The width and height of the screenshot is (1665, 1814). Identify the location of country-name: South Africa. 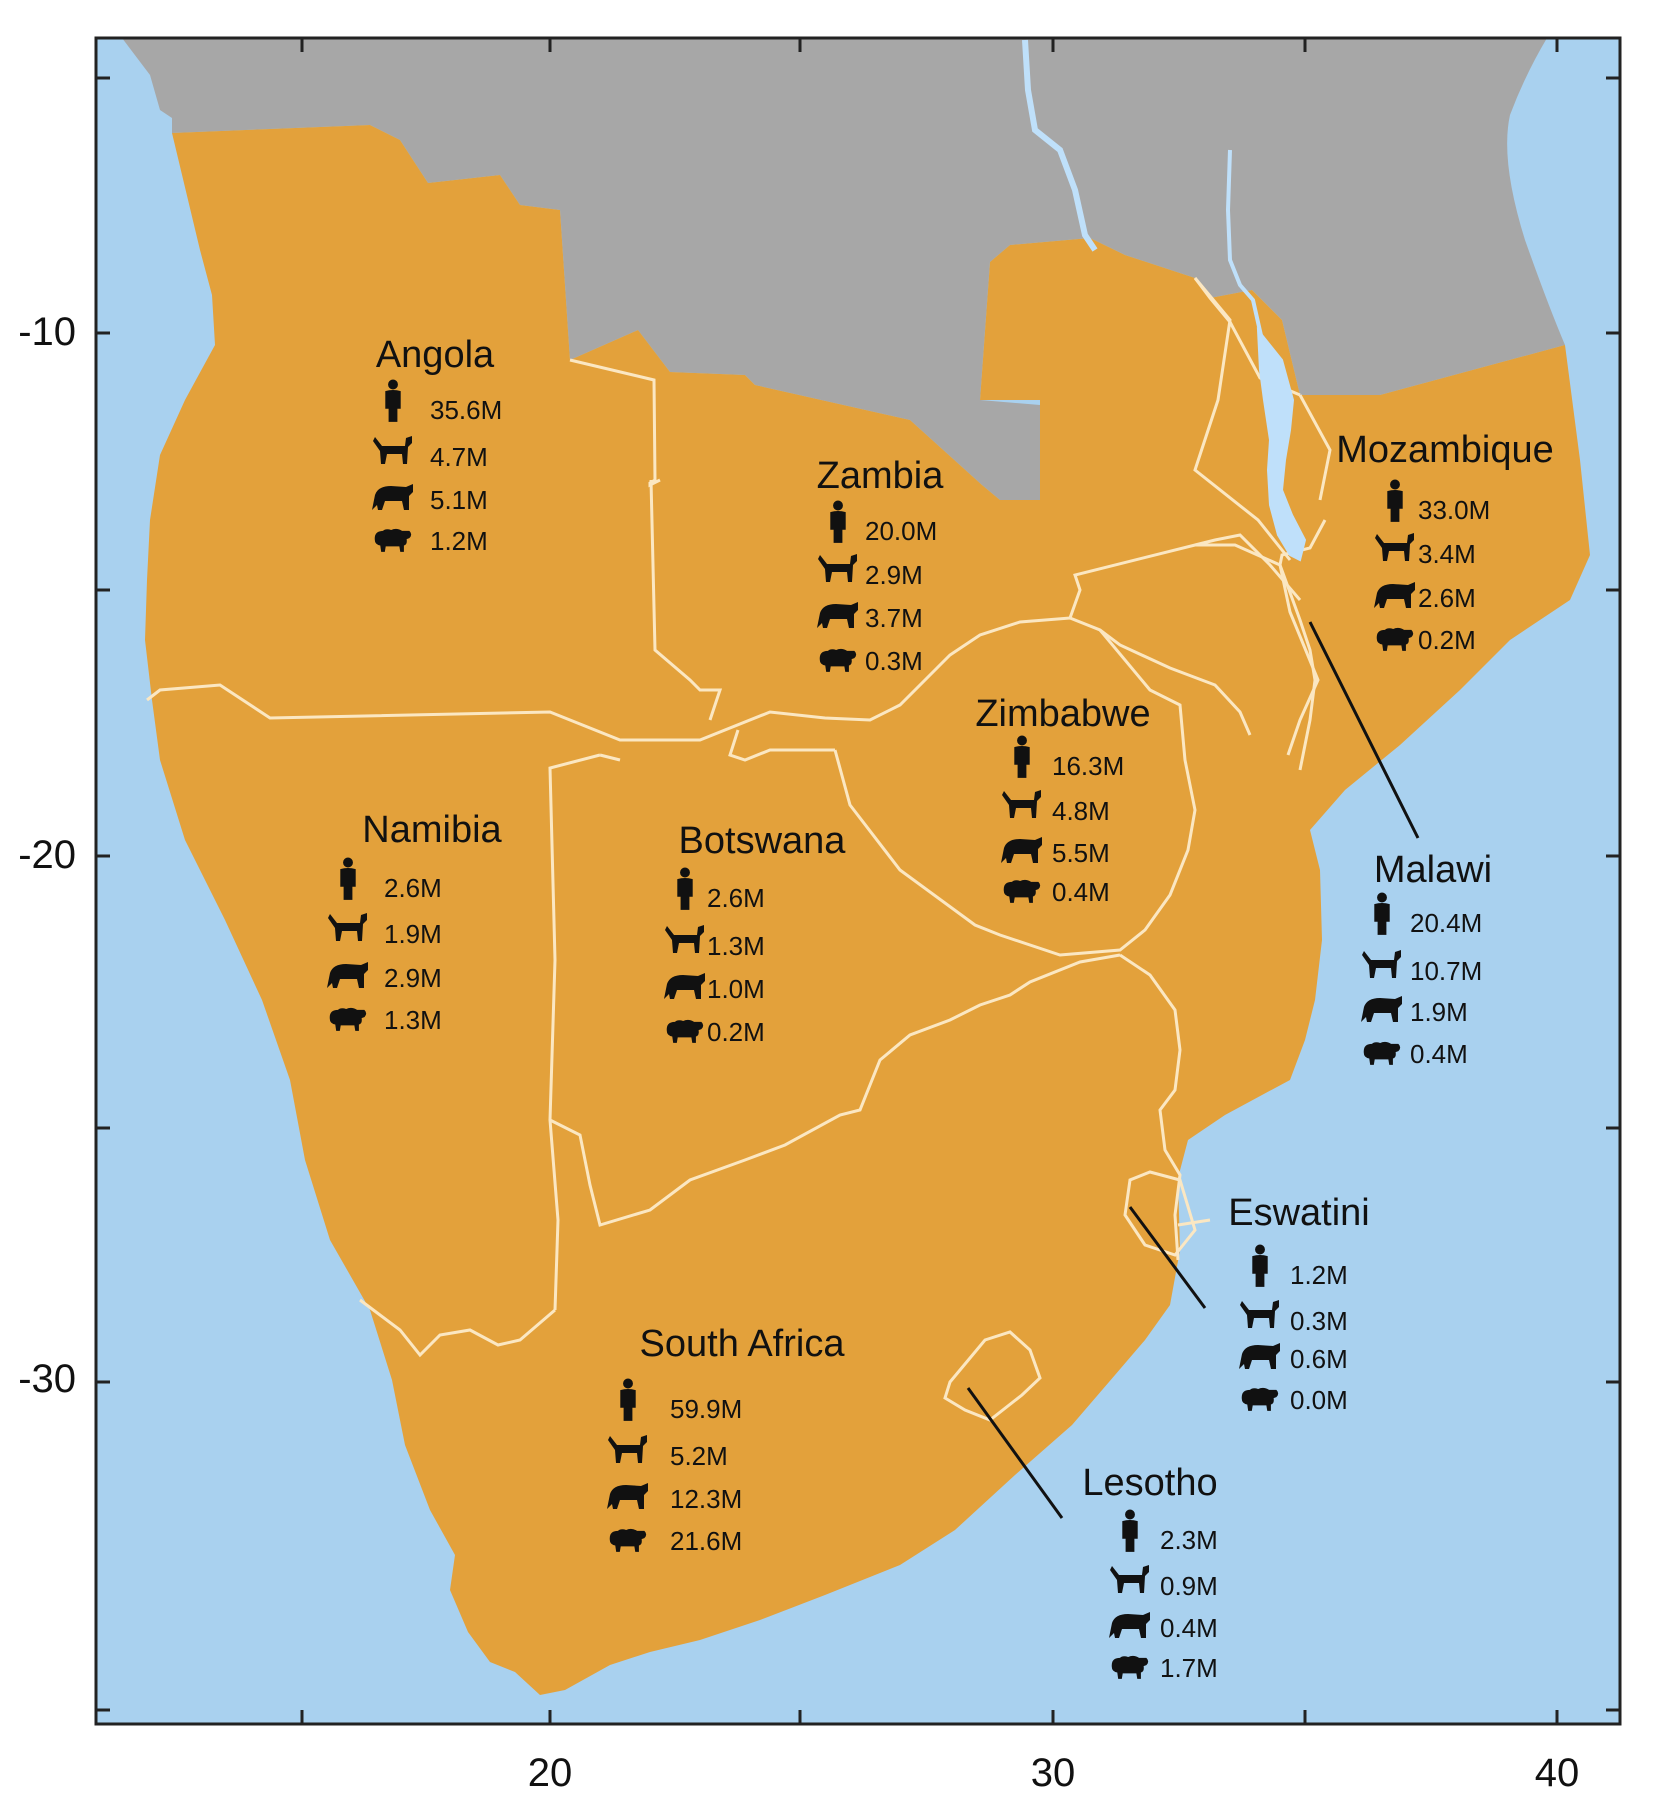
(743, 1344).